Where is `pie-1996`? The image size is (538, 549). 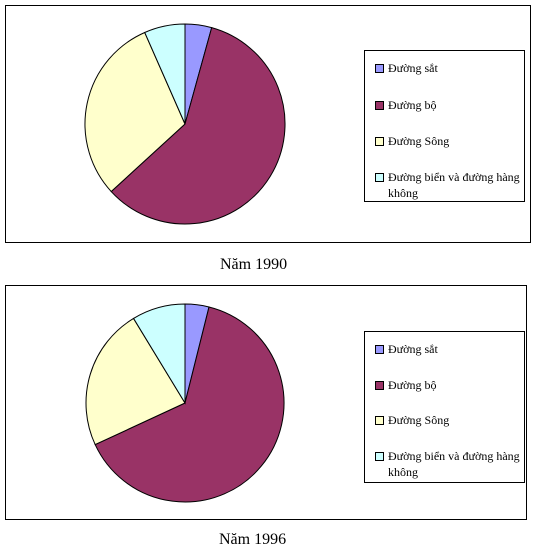
pie-1996 is located at coordinates (185, 403).